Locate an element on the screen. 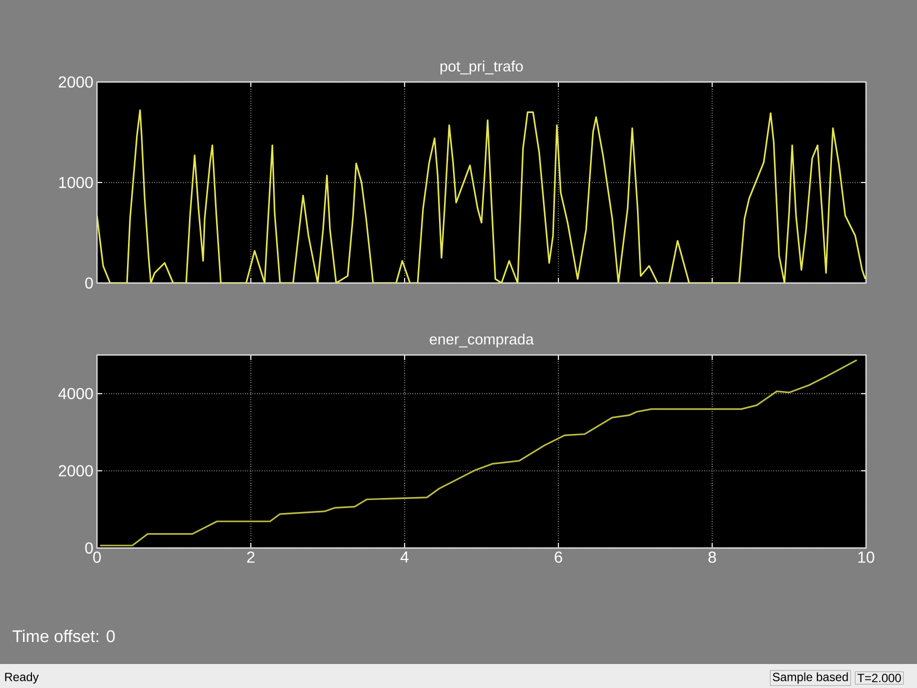 This screenshot has height=688, width=917. x-tick-label: 0 is located at coordinates (97, 557).